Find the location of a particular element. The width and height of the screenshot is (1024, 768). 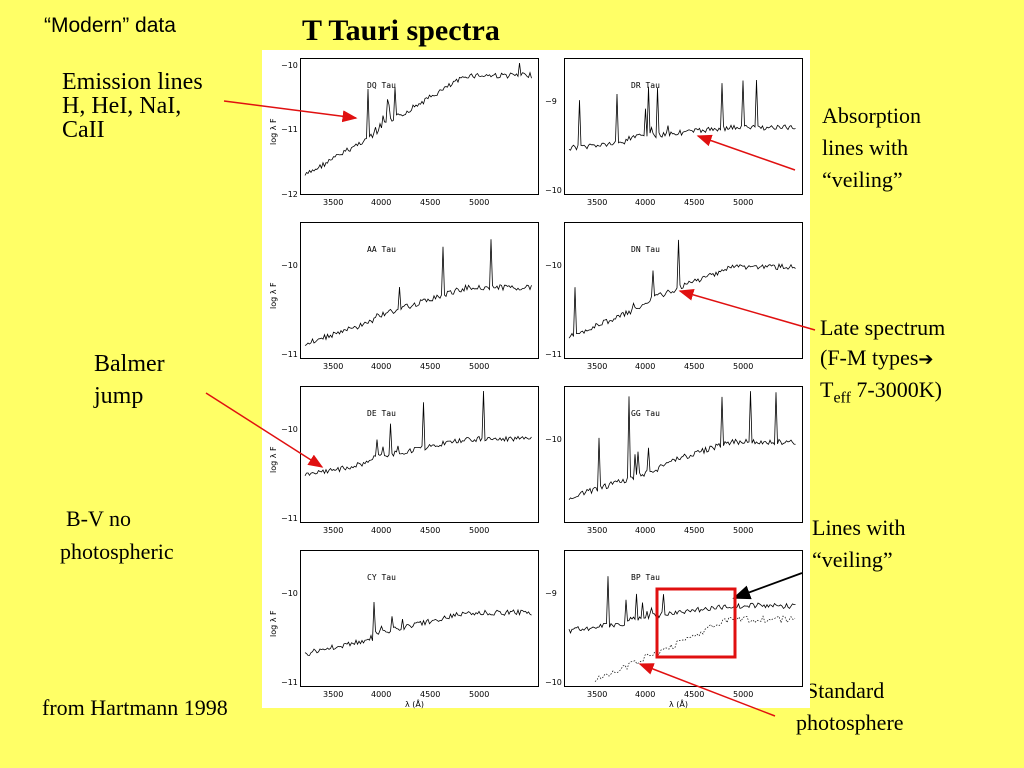

spectrum-panel: DQ Tau 3500 4000 4500 5000 −10 −11 −12 log λ F is located at coordinates (404, 132).